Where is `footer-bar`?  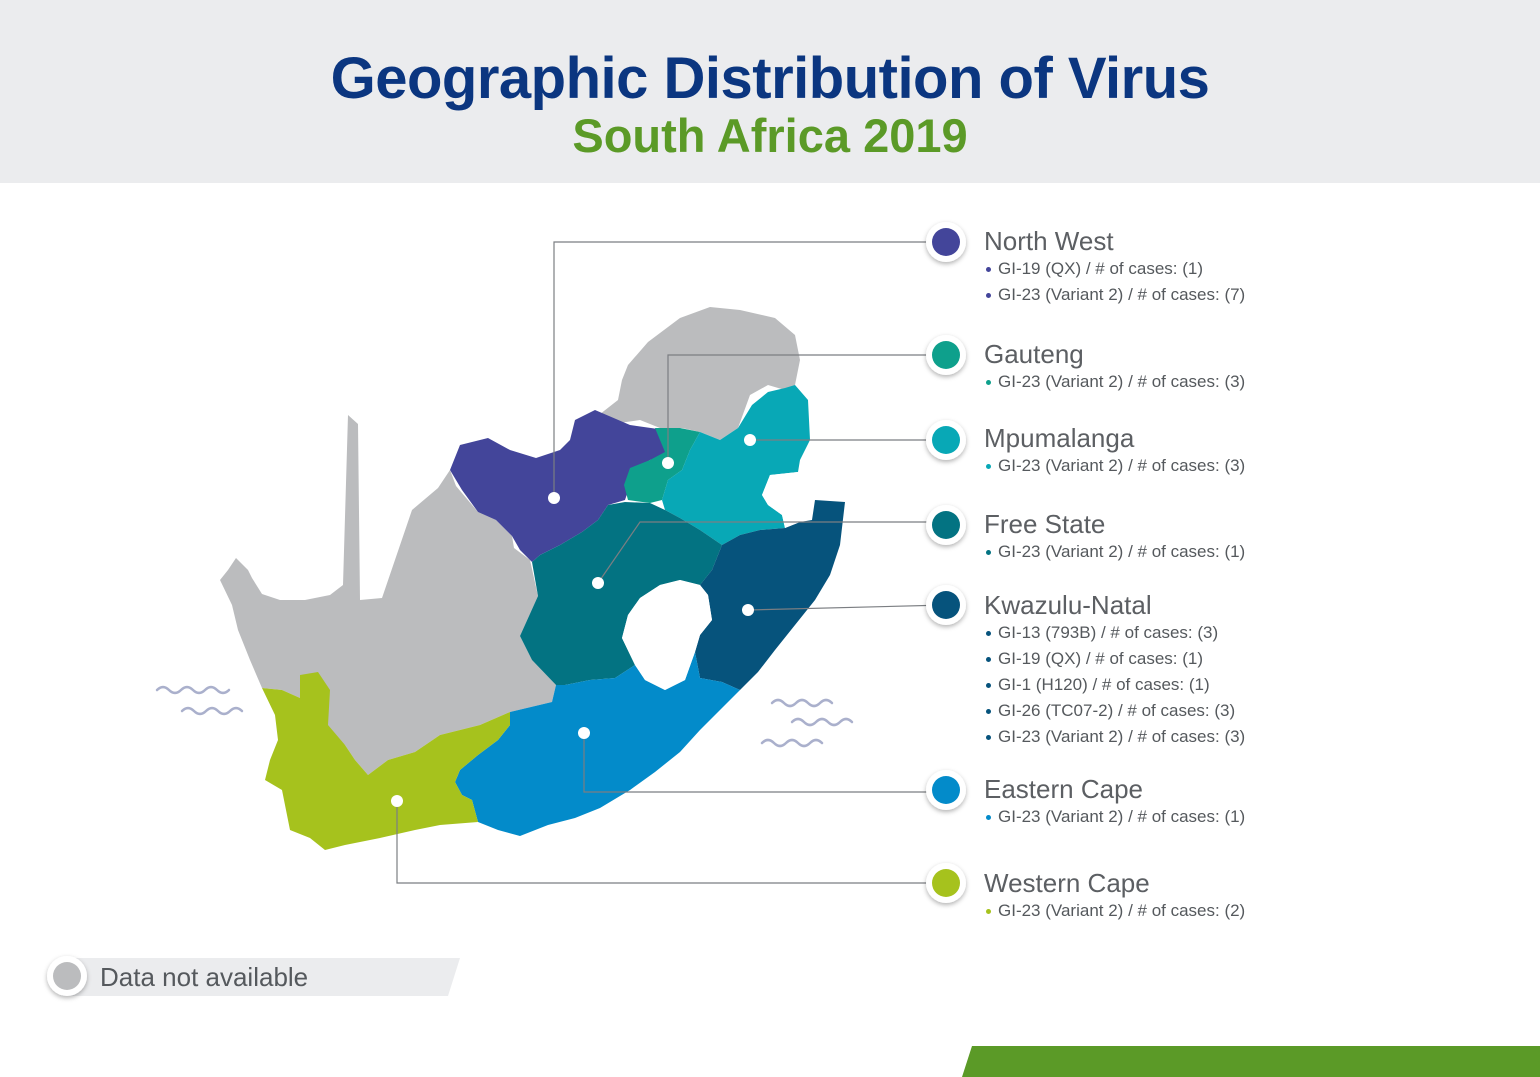 footer-bar is located at coordinates (1251, 1061).